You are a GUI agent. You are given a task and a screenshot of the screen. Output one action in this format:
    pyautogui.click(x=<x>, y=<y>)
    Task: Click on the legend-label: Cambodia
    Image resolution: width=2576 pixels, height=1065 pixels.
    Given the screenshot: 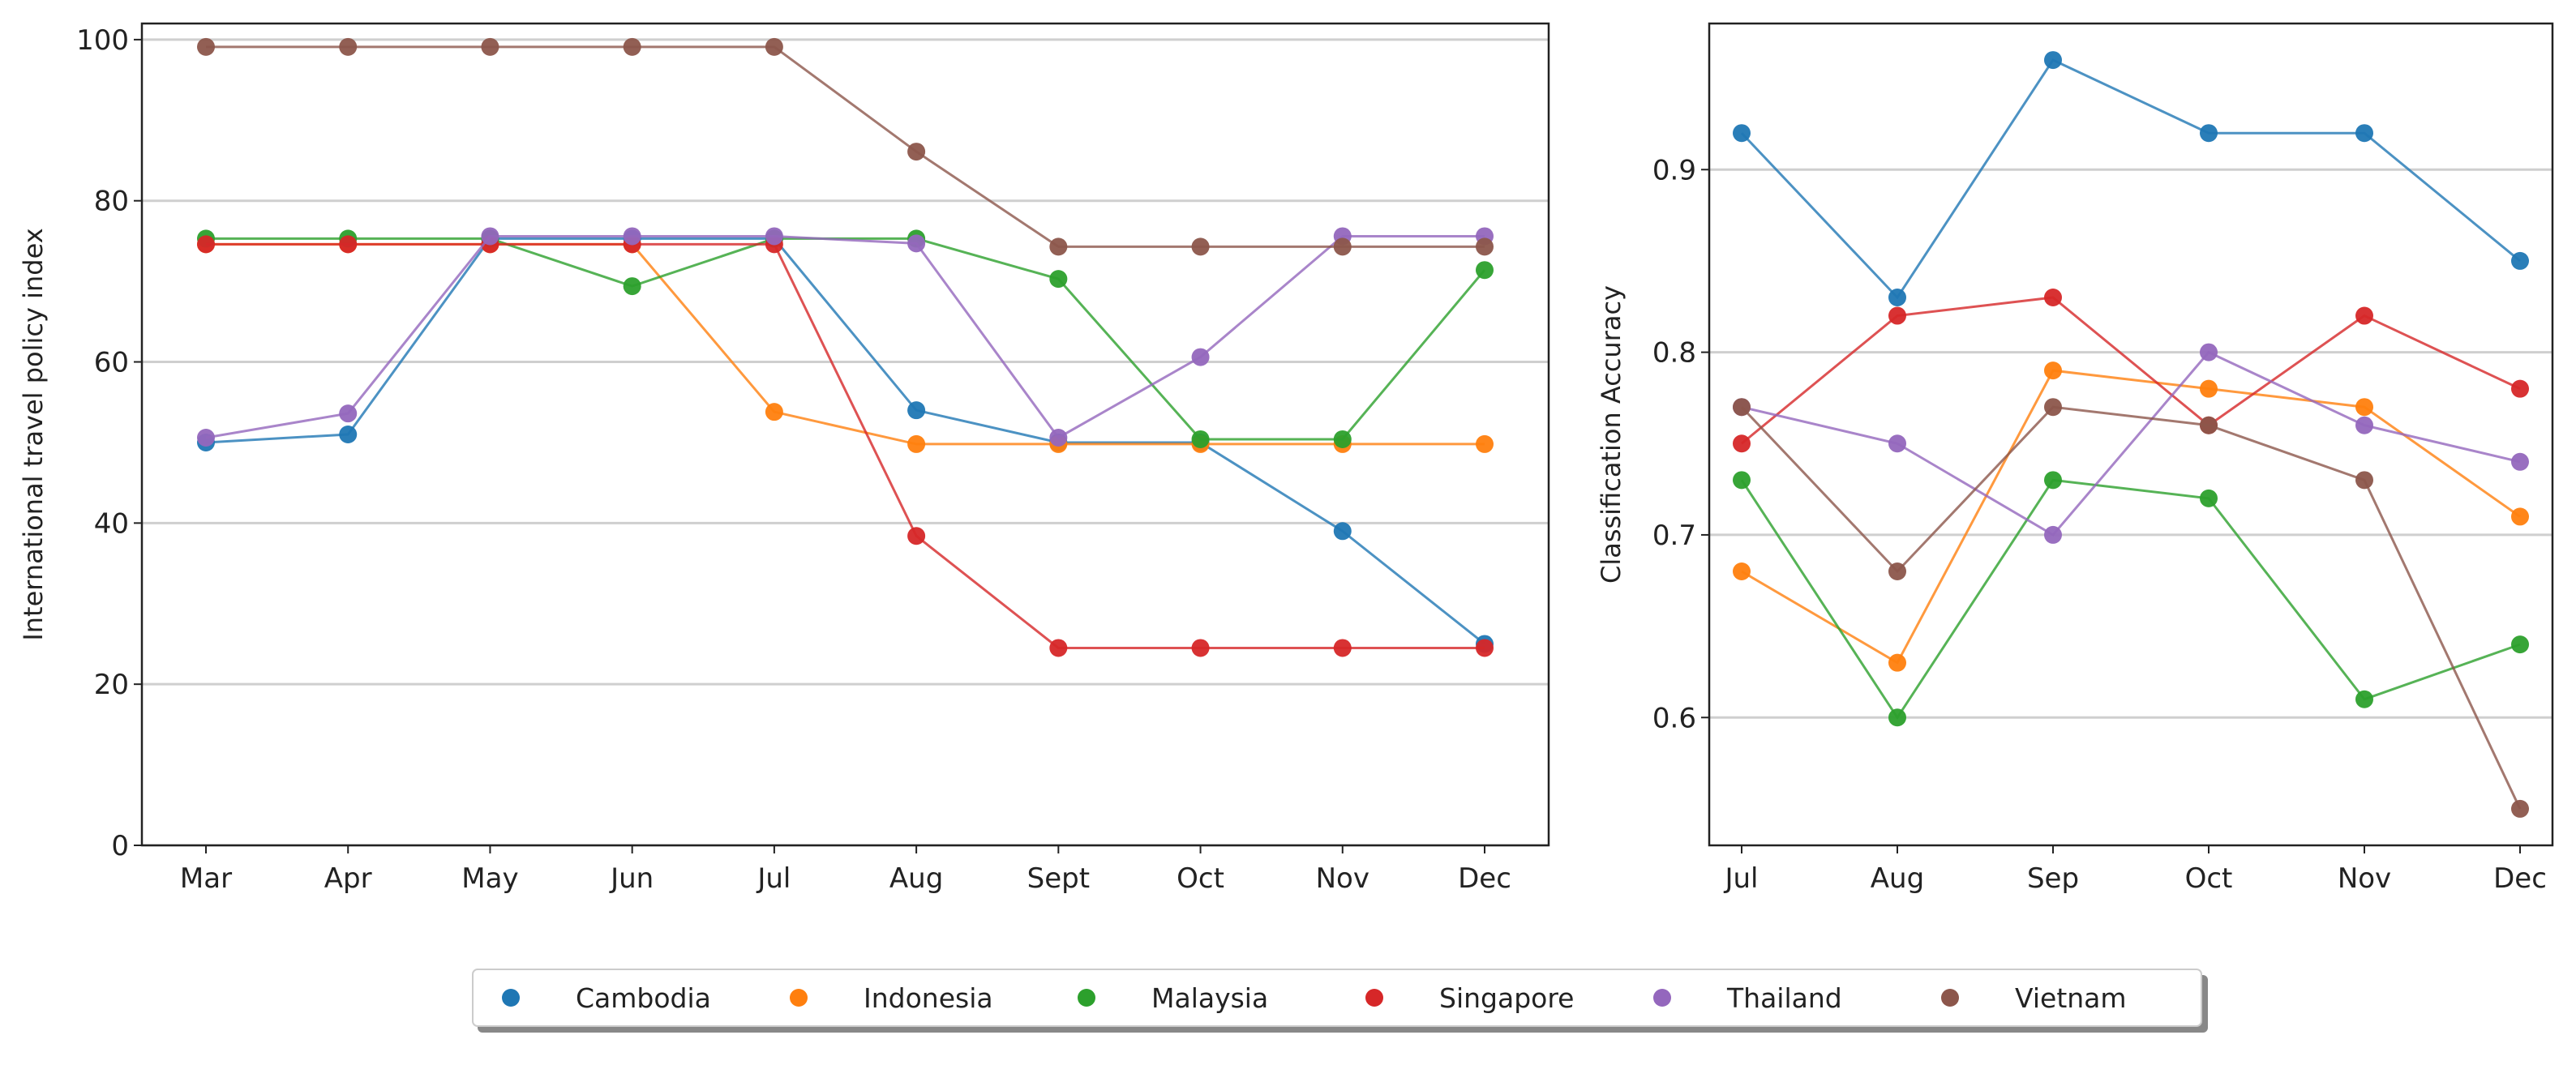 What is the action you would take?
    pyautogui.click(x=643, y=998)
    